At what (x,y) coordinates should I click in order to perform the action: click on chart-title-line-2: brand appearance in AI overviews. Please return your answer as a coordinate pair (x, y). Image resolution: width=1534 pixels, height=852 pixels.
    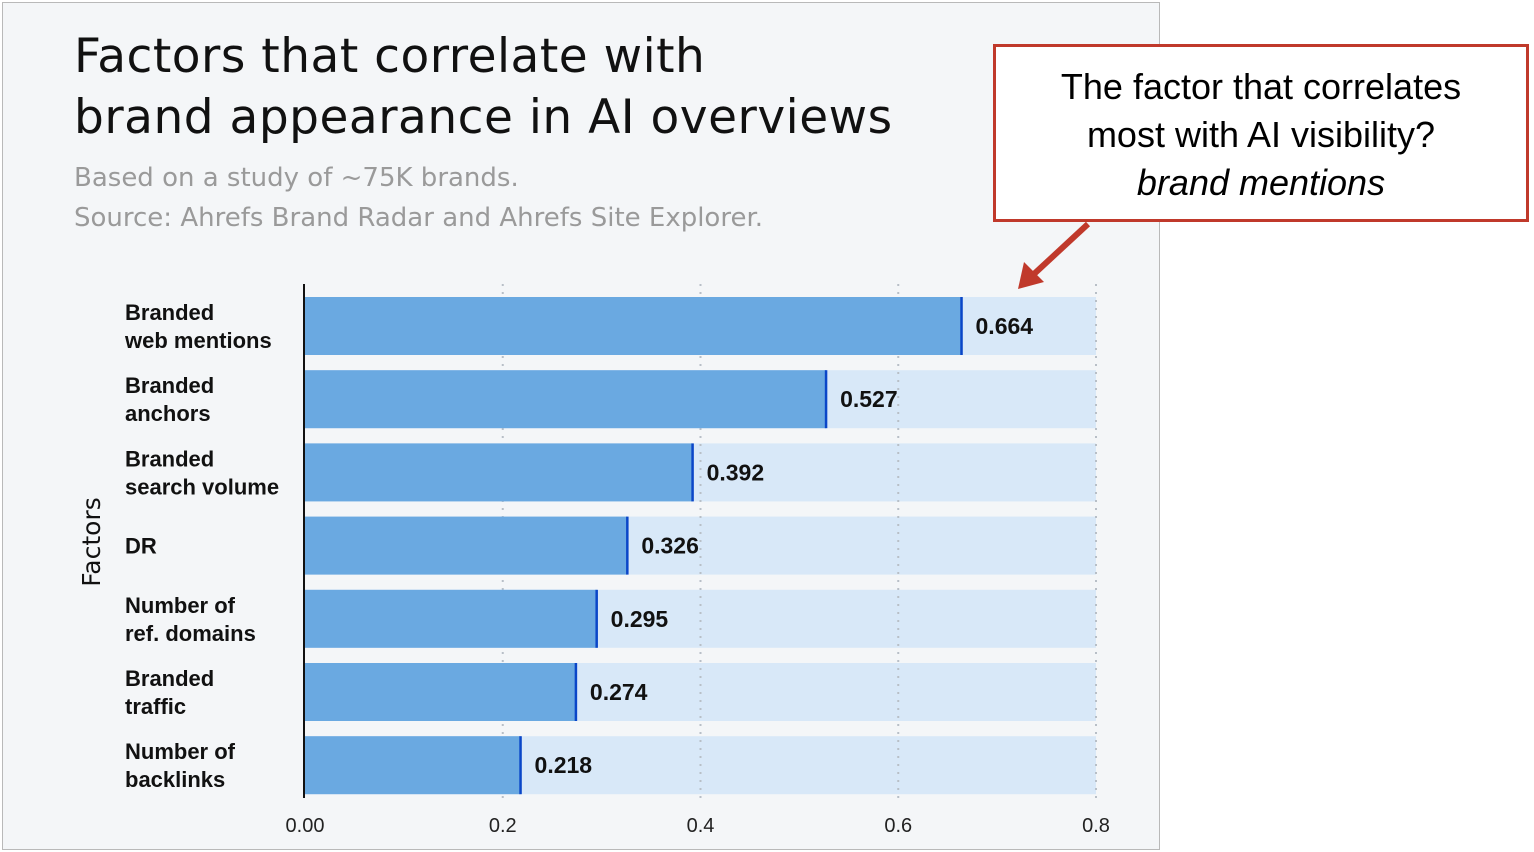
    Looking at the image, I should click on (483, 117).